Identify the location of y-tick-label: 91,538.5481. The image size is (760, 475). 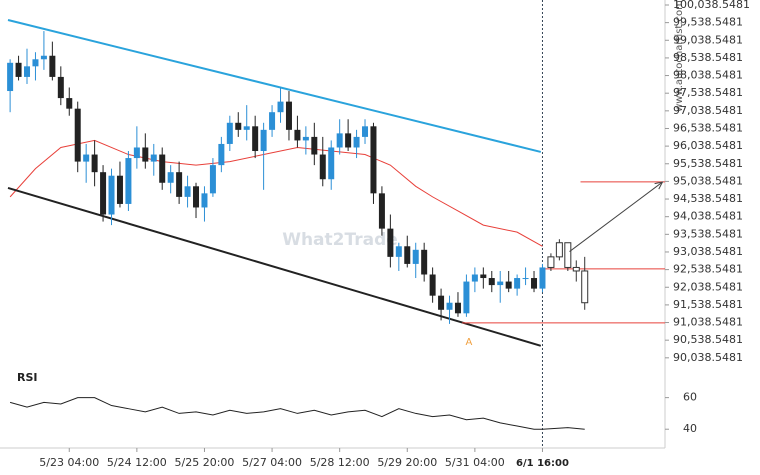
(708, 304).